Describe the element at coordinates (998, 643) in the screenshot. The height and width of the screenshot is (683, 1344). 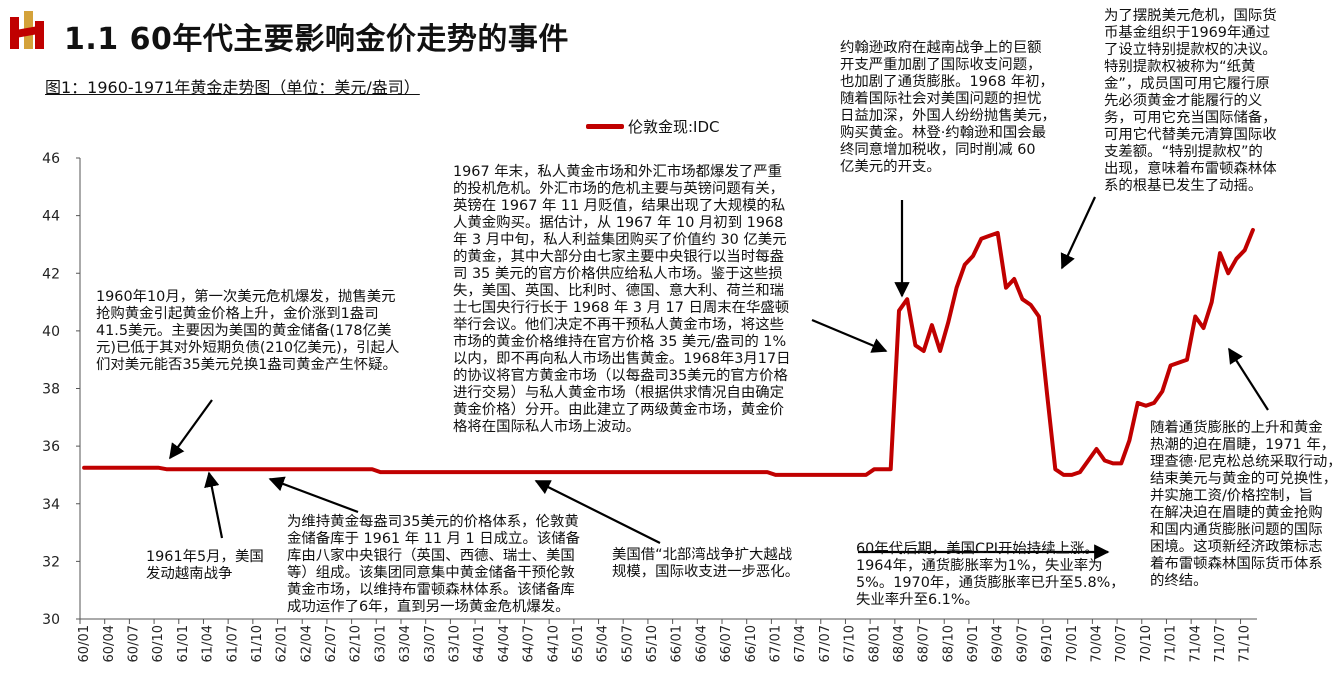
I see `x-tick-label: 69/04` at that location.